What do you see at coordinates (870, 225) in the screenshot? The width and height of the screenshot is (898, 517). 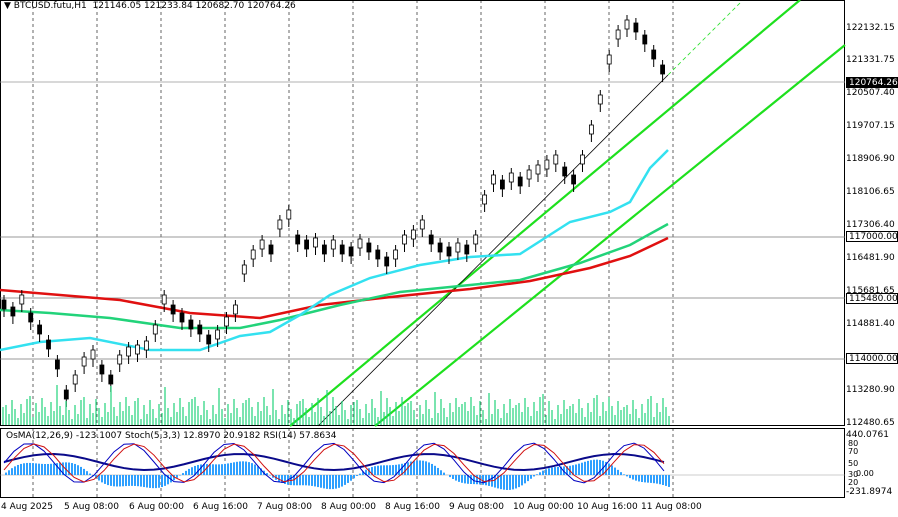 I see `price-tick: 117306.40` at bounding box center [870, 225].